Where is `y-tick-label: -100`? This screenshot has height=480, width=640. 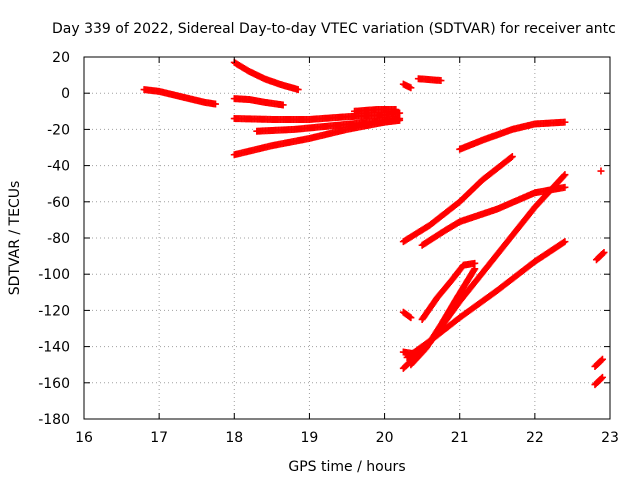 y-tick-label: -100 is located at coordinates (54, 275).